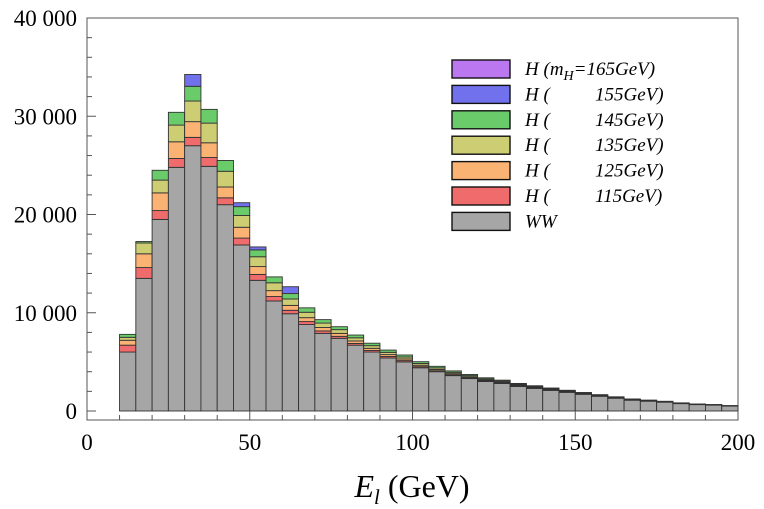 The height and width of the screenshot is (509, 764). I want to click on bar-h-145gev--bin-50, so click(258, 253).